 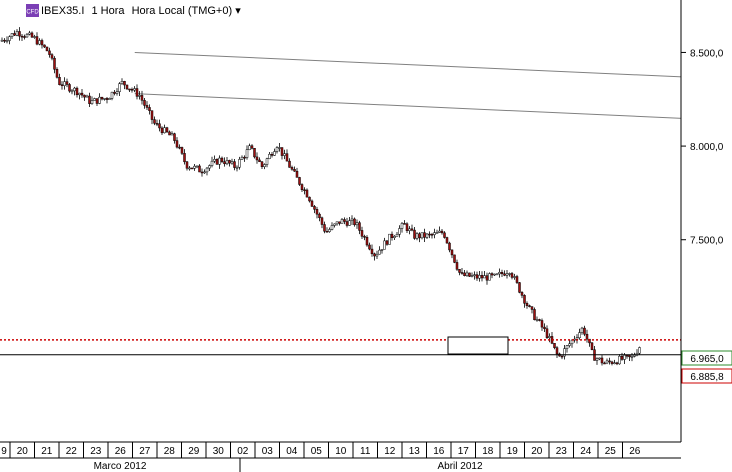 What do you see at coordinates (243, 451) in the screenshot?
I see `day-label: 02` at bounding box center [243, 451].